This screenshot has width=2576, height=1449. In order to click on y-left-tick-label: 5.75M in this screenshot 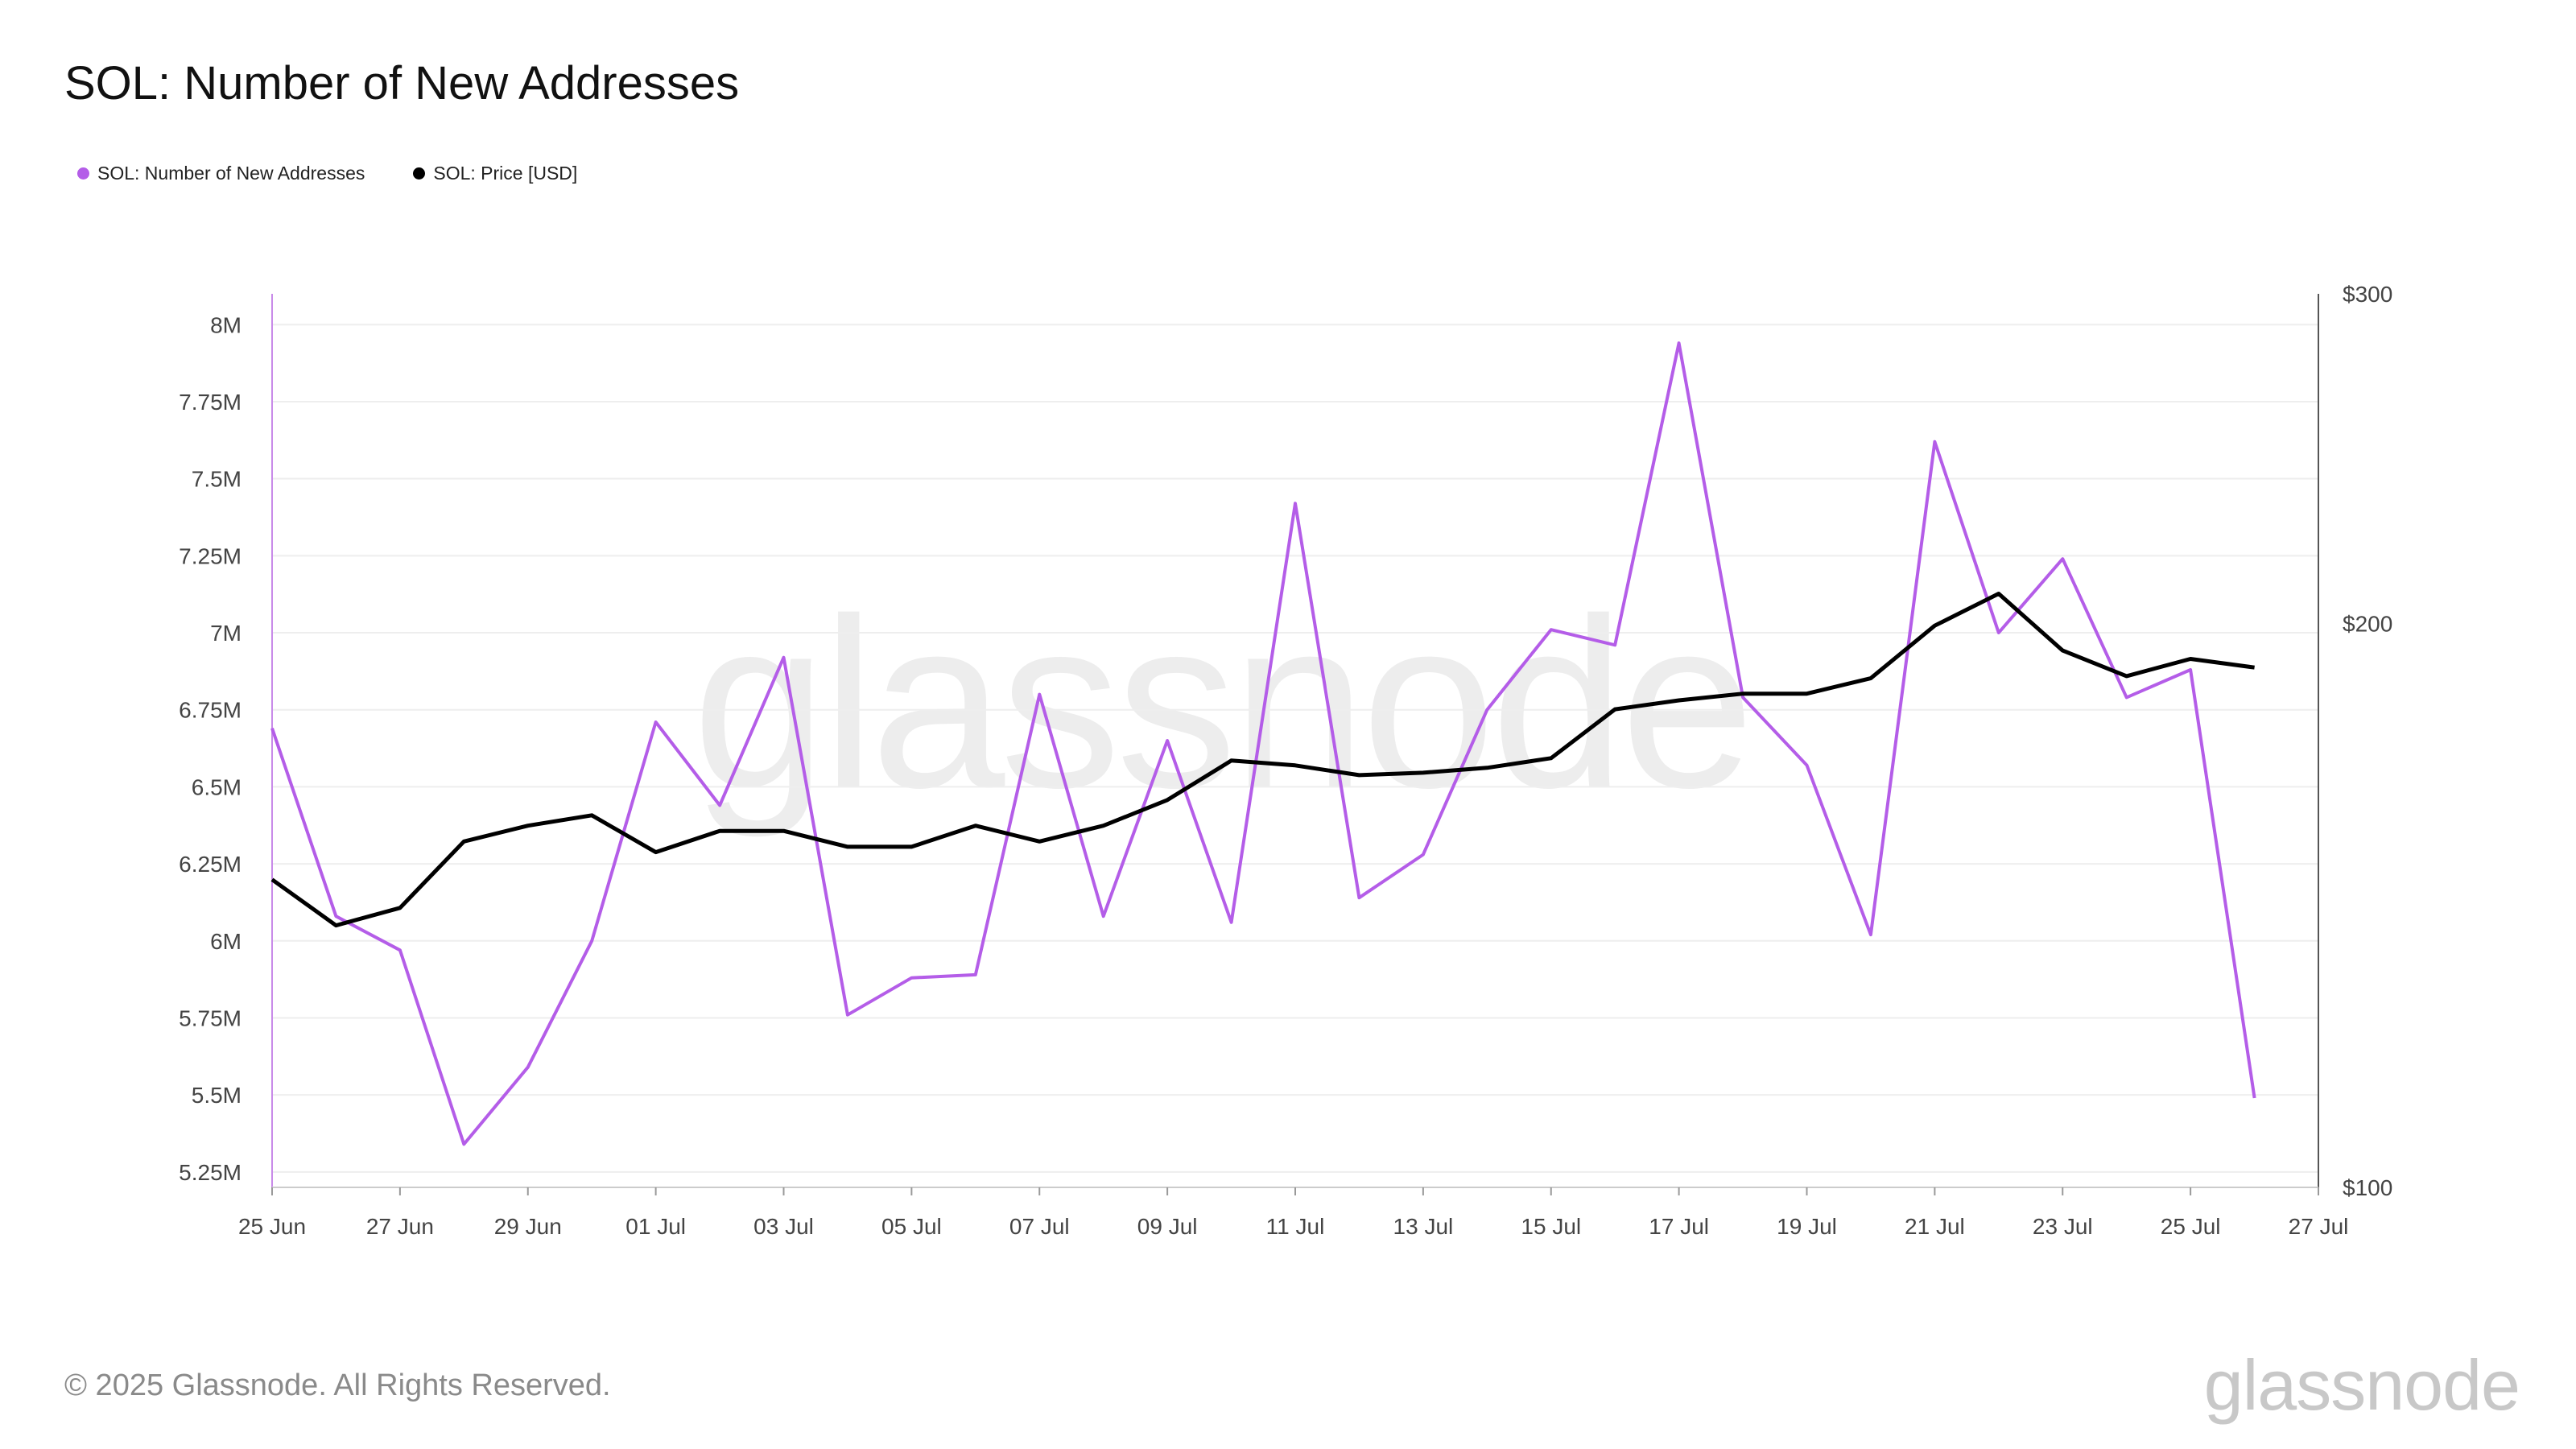, I will do `click(211, 1017)`.